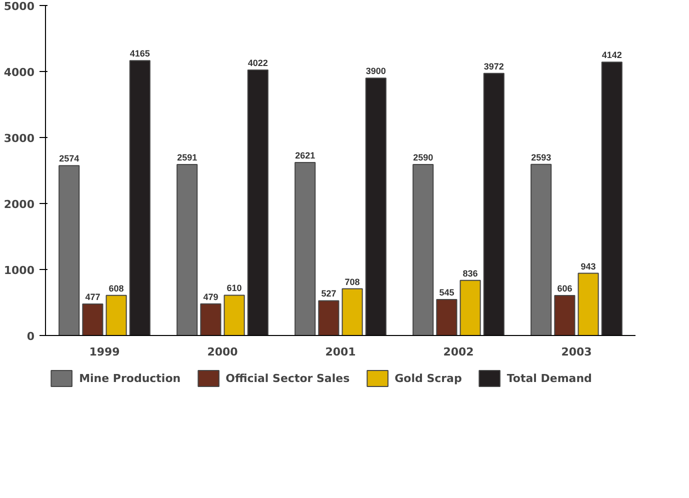 This screenshot has height=498, width=689. What do you see at coordinates (234, 288) in the screenshot?
I see `data-label: 610` at bounding box center [234, 288].